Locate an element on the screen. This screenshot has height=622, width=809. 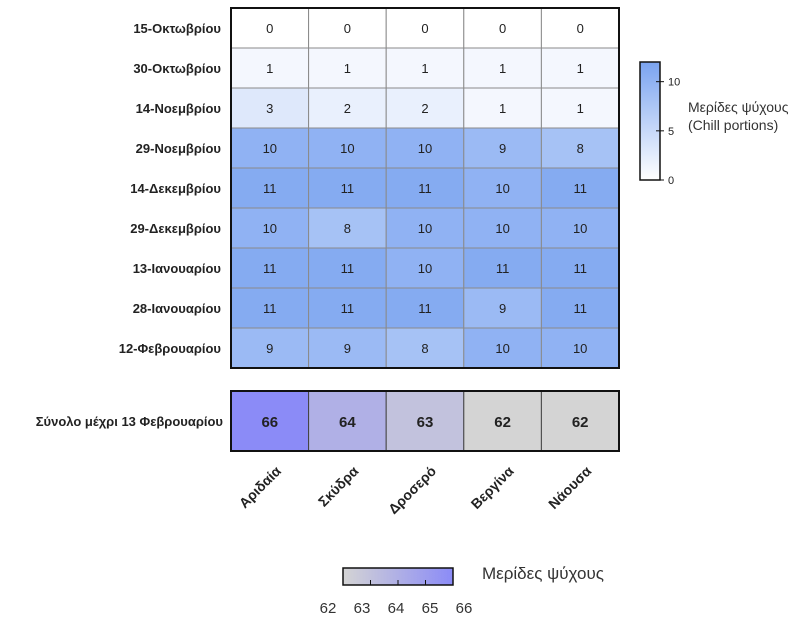
colorbar-tick-label: 0 is located at coordinates (671, 181).